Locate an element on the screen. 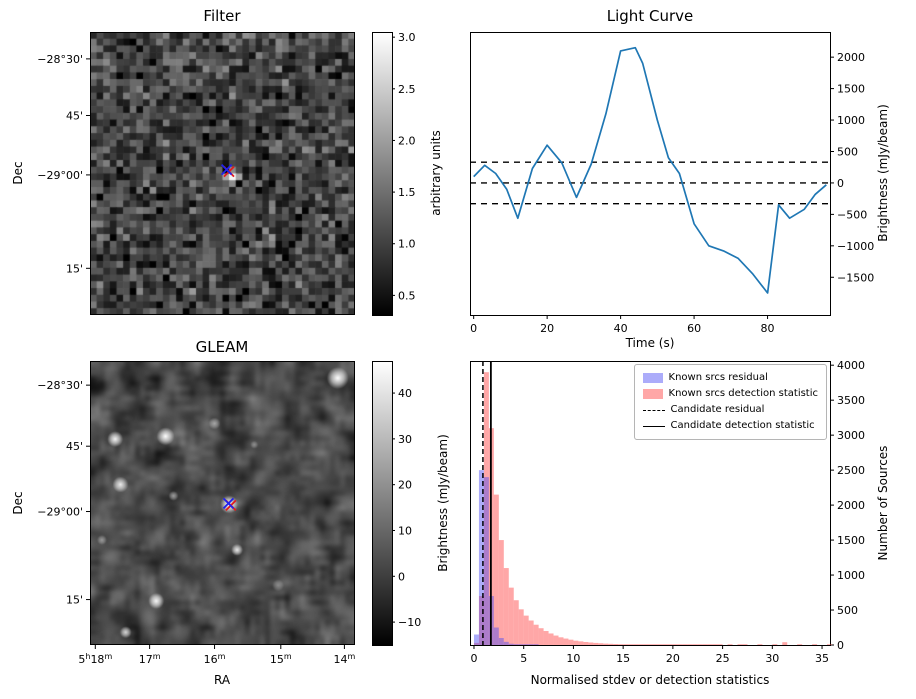  stat-tick-label: 20 is located at coordinates (673, 658).